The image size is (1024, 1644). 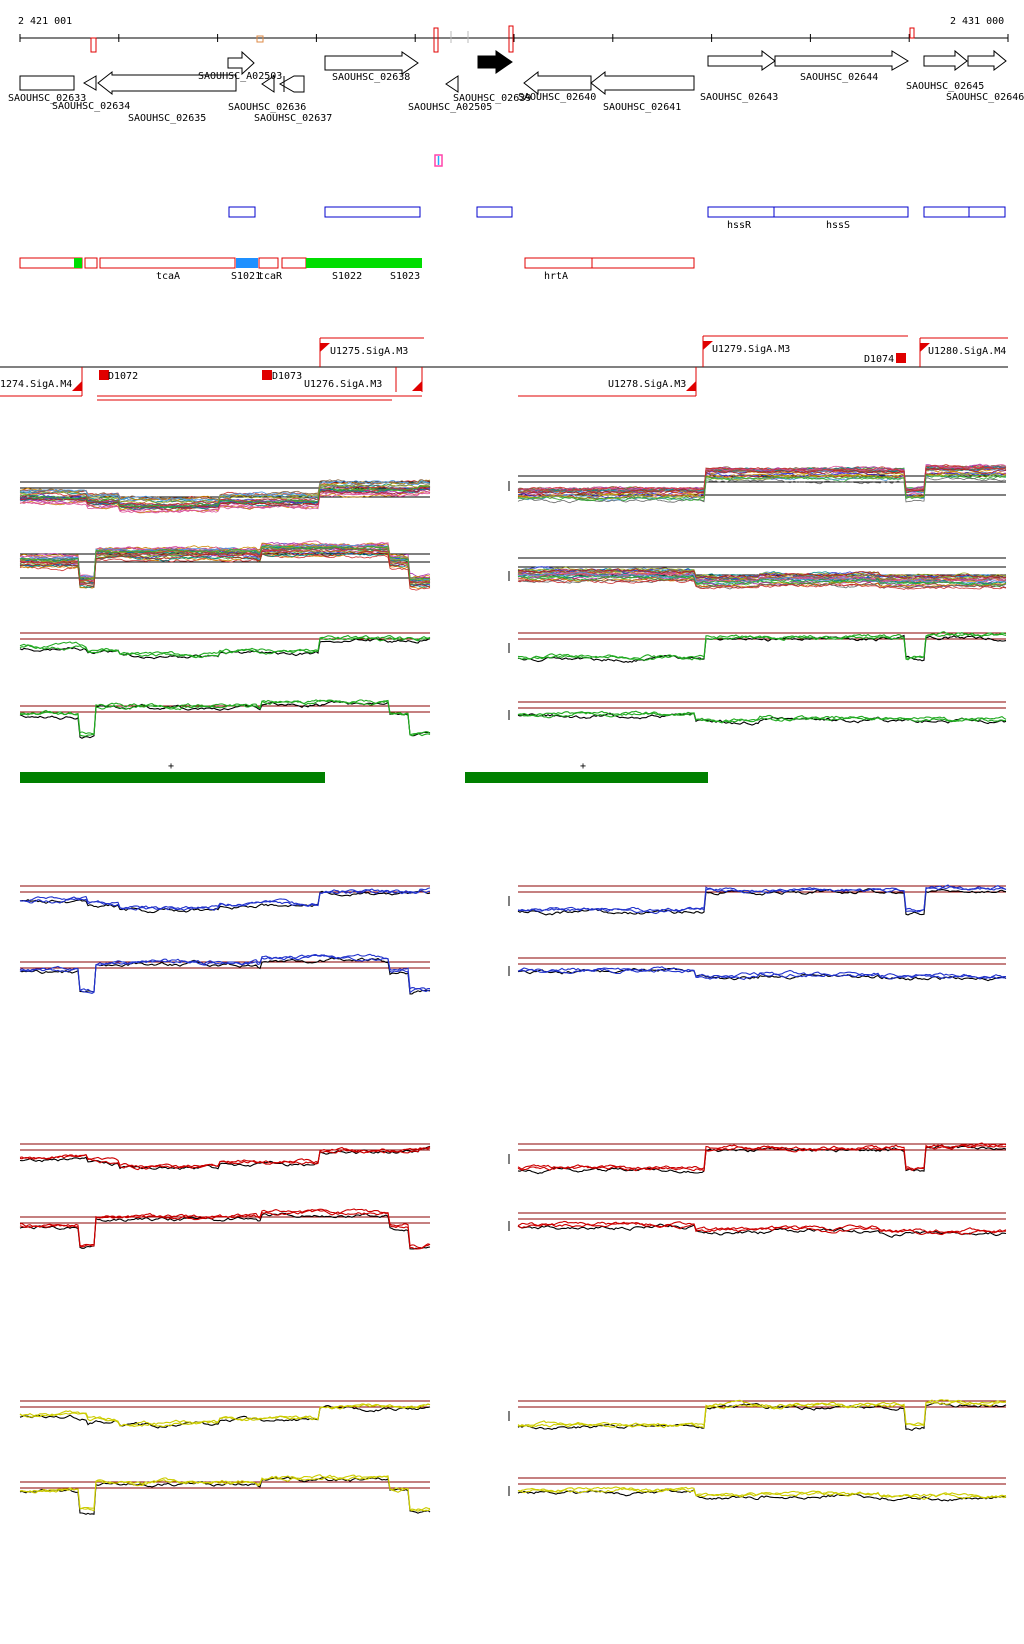 What do you see at coordinates (739, 97) in the screenshot?
I see `gene-label: SAOUHSC_02643` at bounding box center [739, 97].